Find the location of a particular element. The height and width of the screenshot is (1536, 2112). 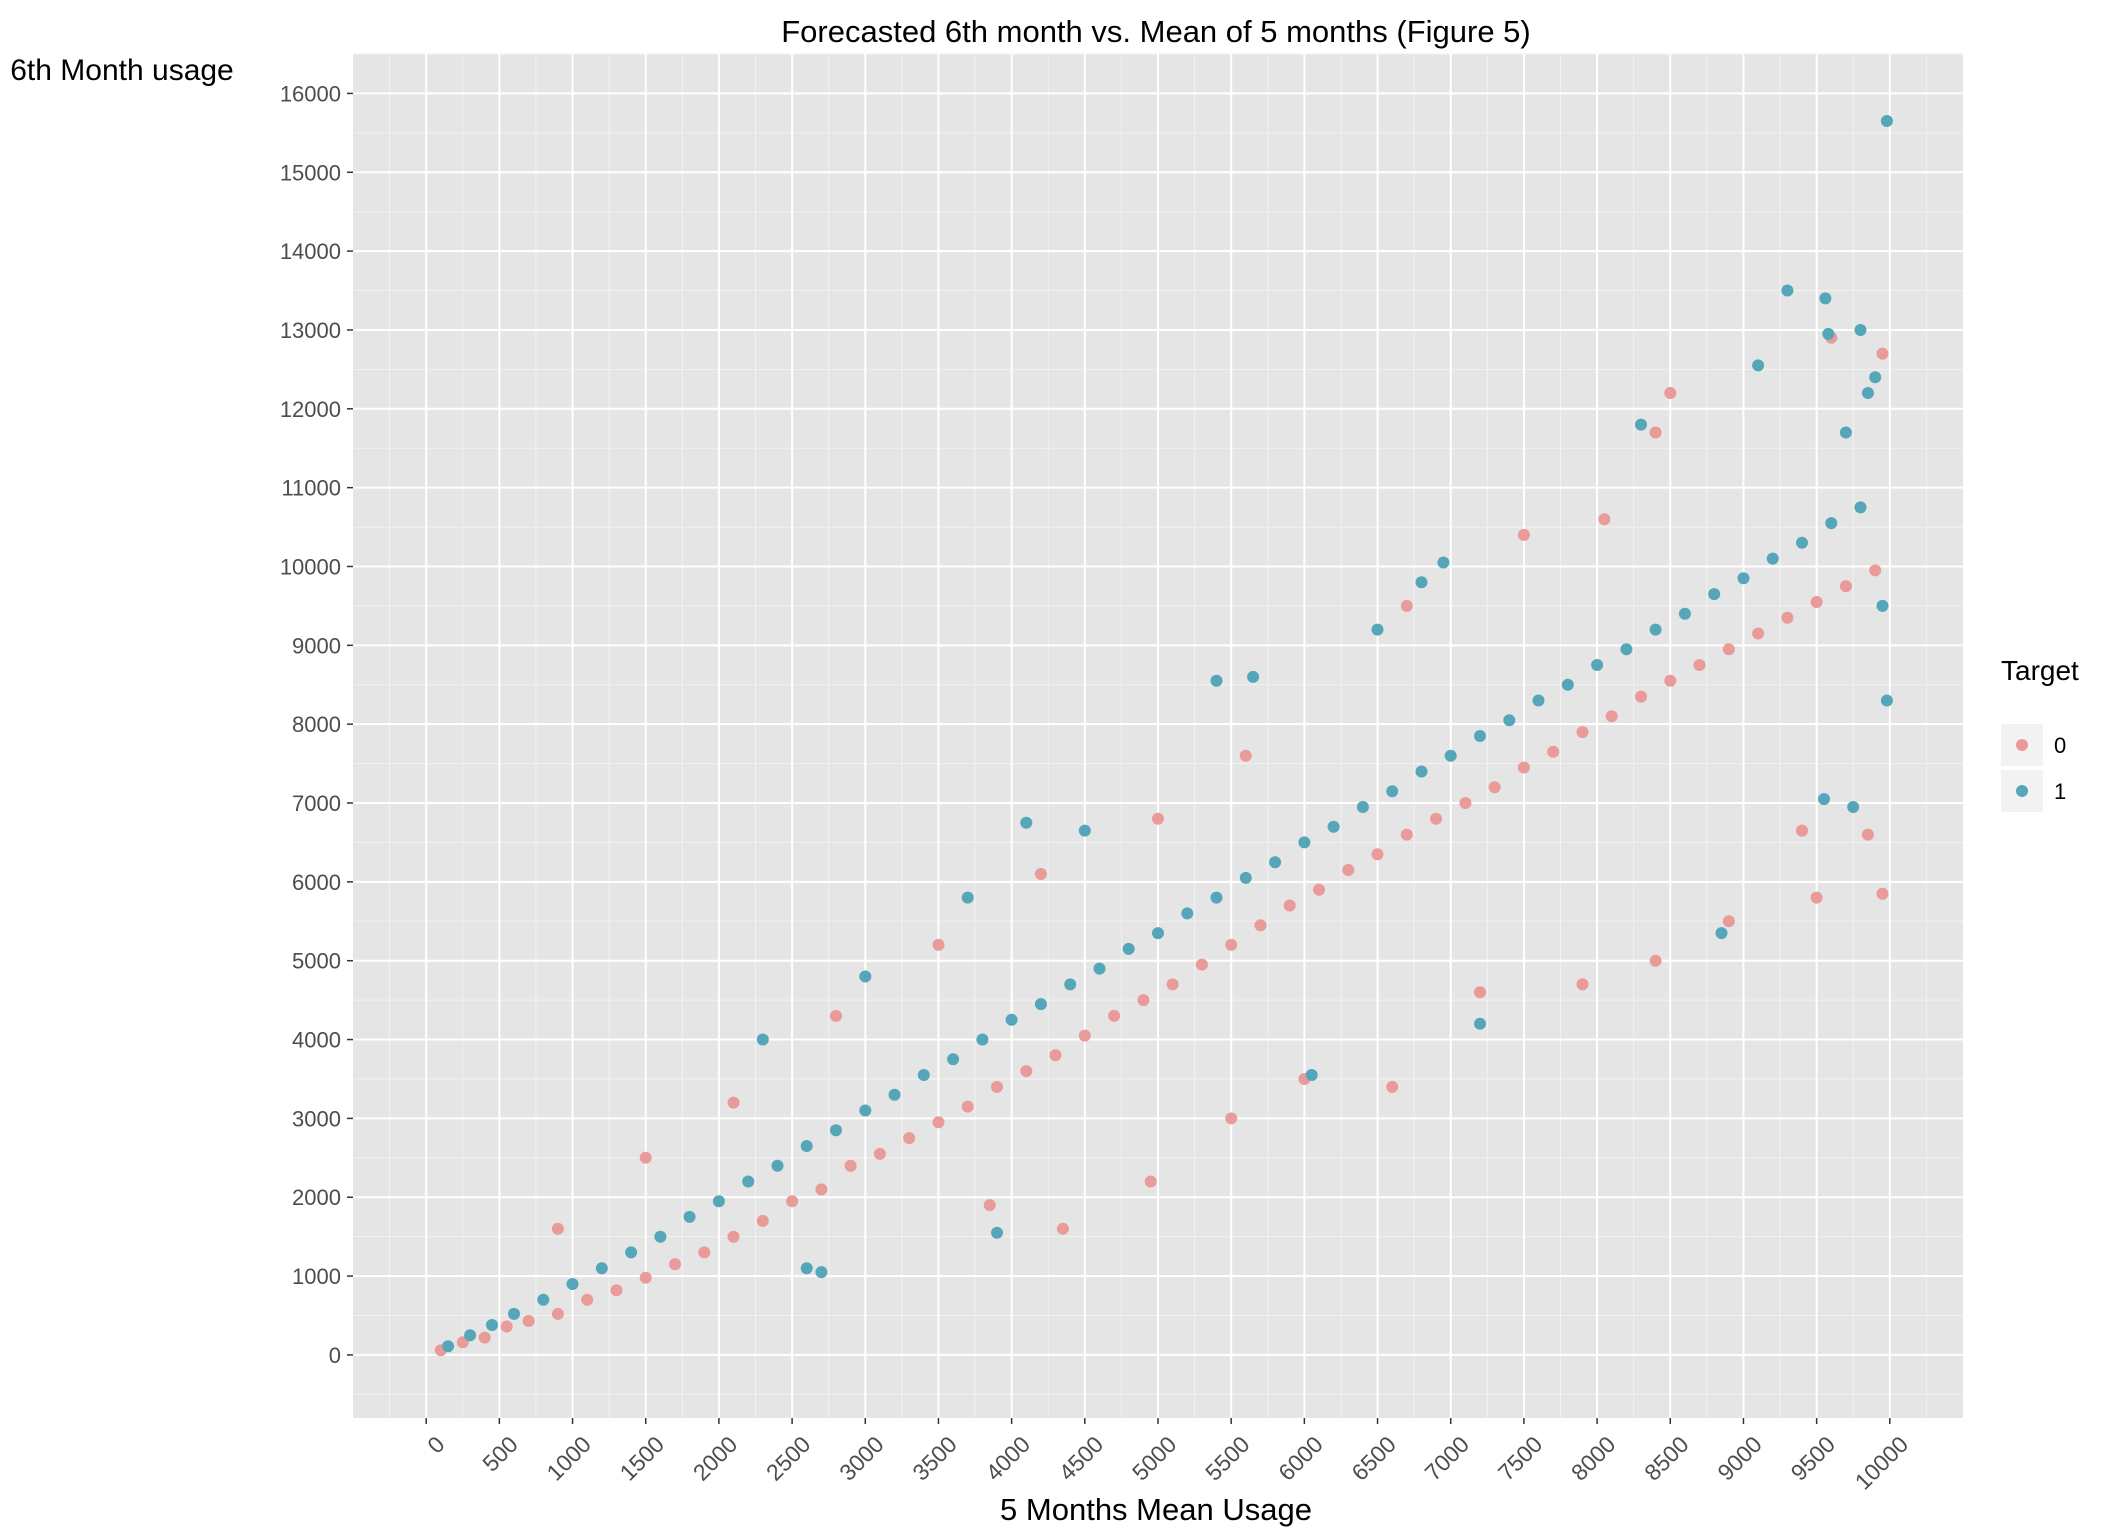

legend-label-1: 1 is located at coordinates (2060, 791).